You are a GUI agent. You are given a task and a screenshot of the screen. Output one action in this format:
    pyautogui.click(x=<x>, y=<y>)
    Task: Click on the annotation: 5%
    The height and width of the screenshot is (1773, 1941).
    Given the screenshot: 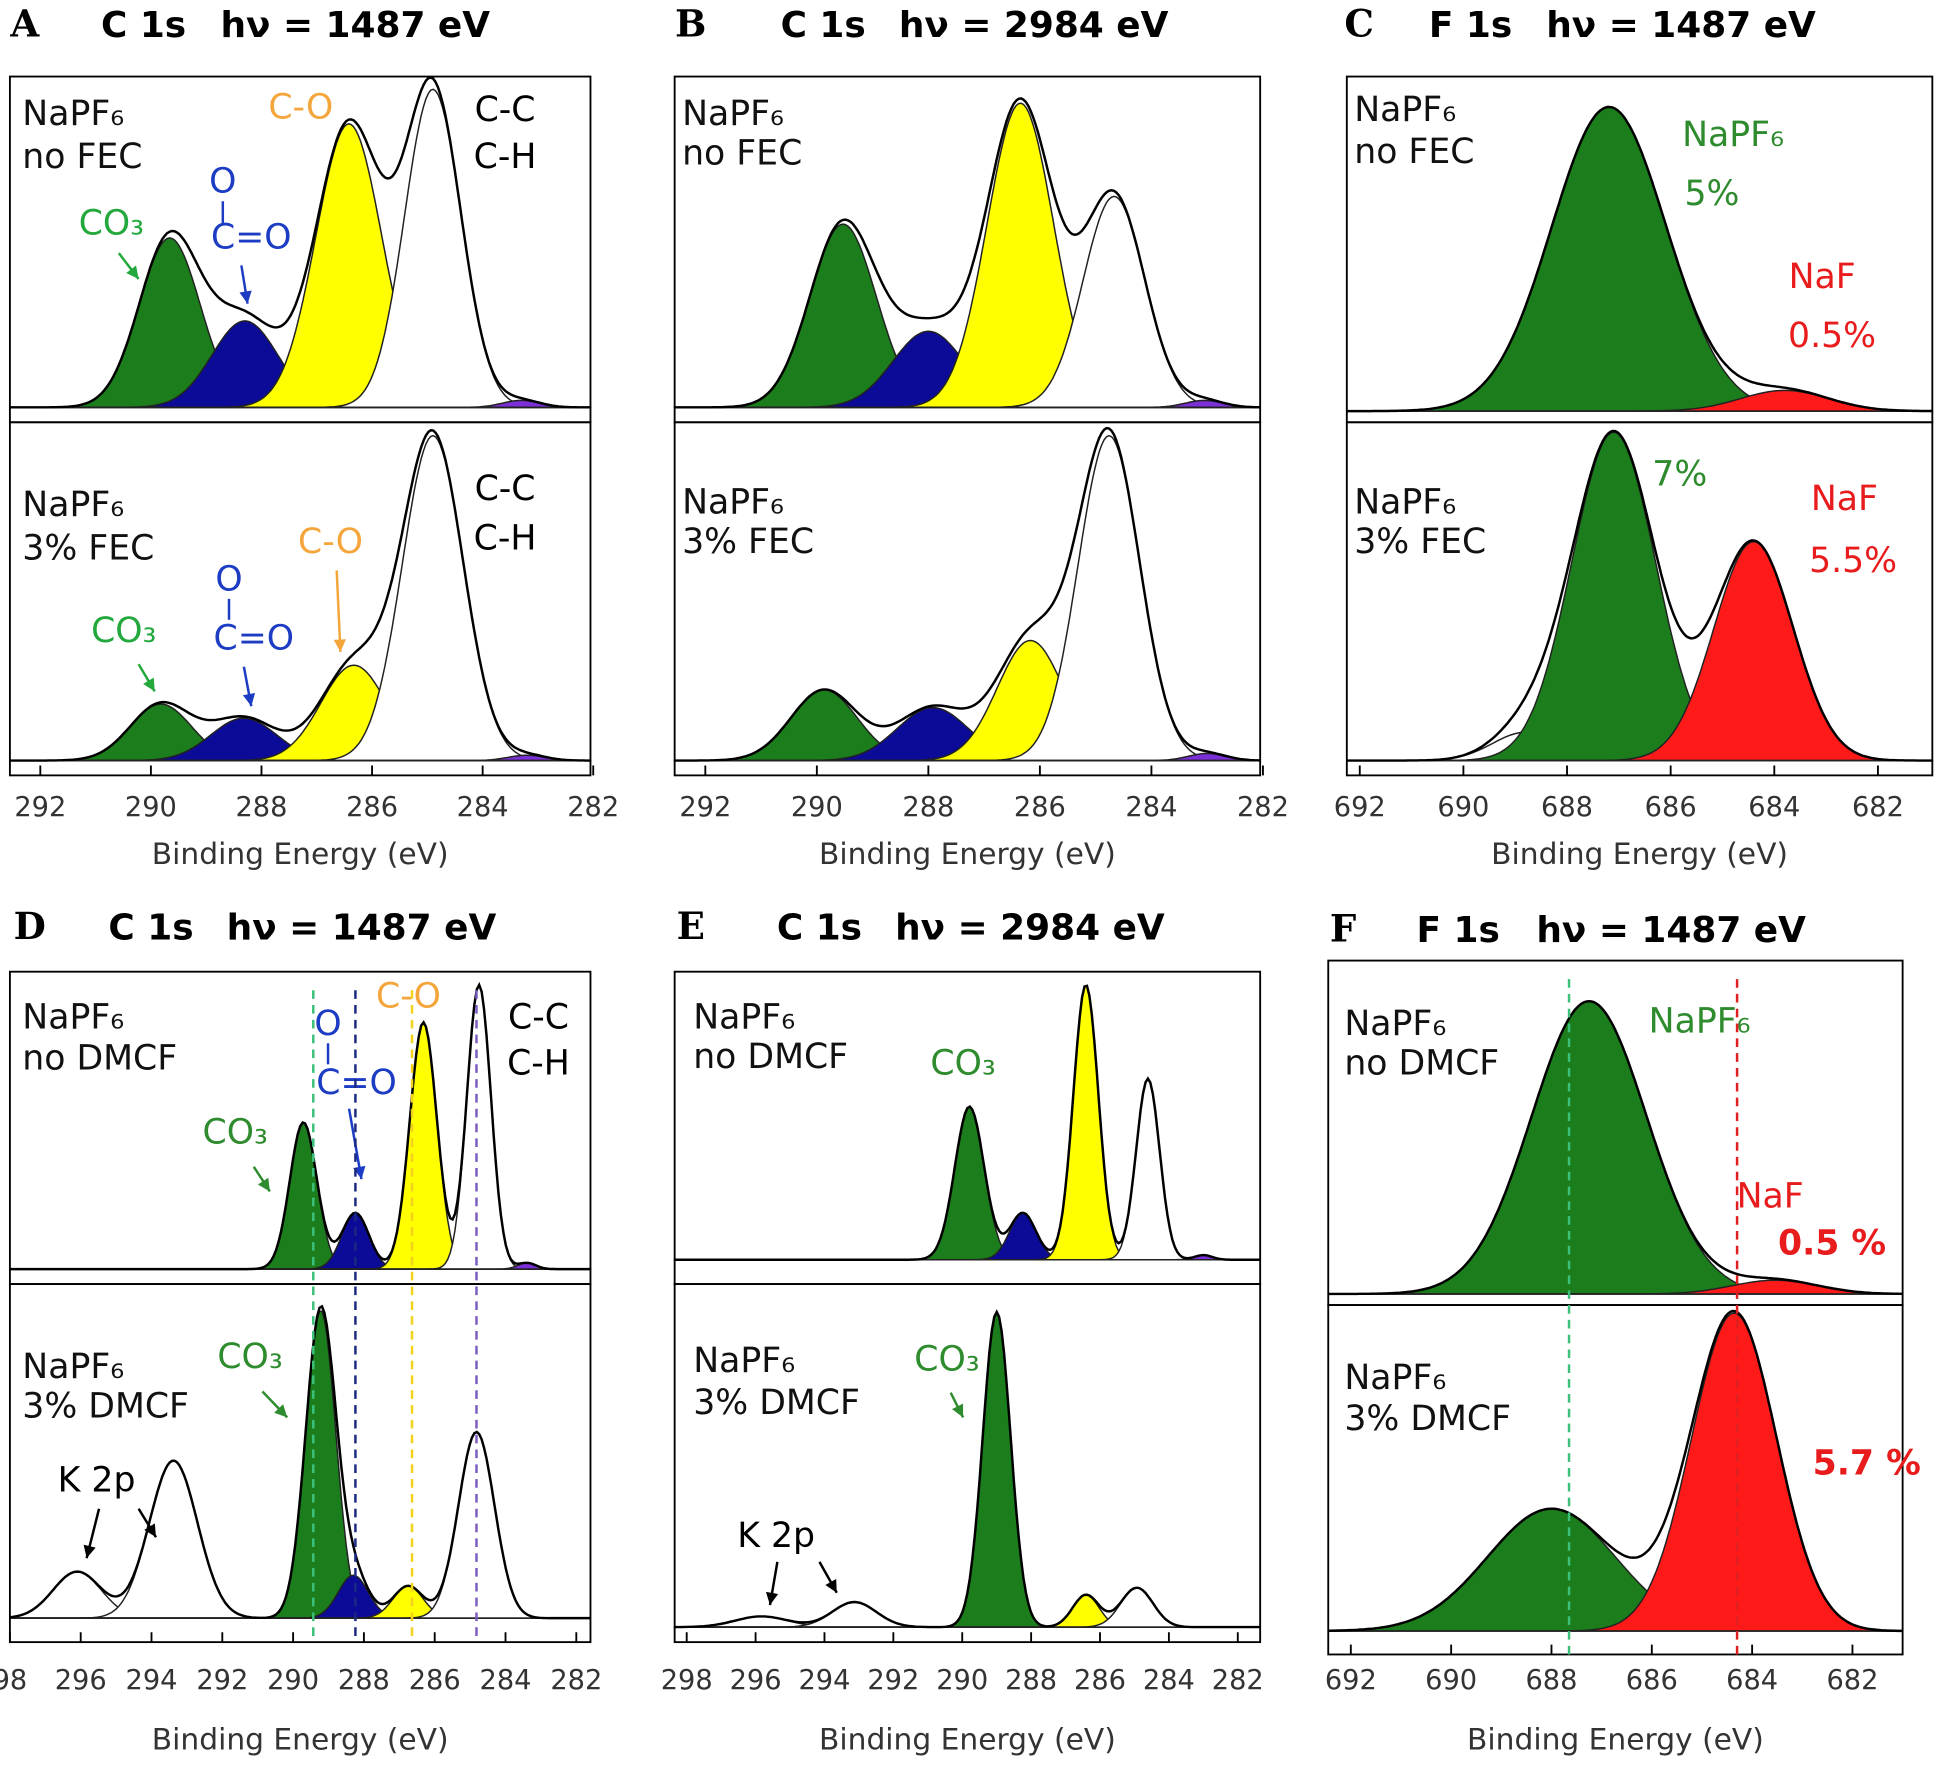 What is the action you would take?
    pyautogui.click(x=1712, y=194)
    